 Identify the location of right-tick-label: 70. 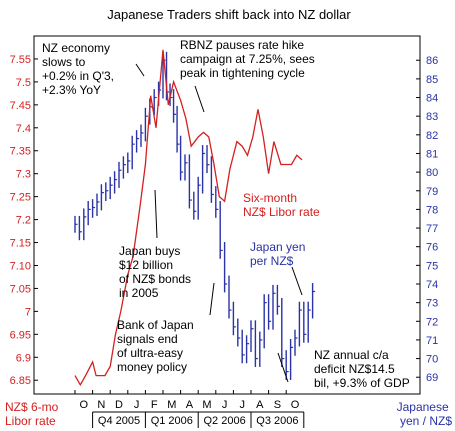
(432, 360).